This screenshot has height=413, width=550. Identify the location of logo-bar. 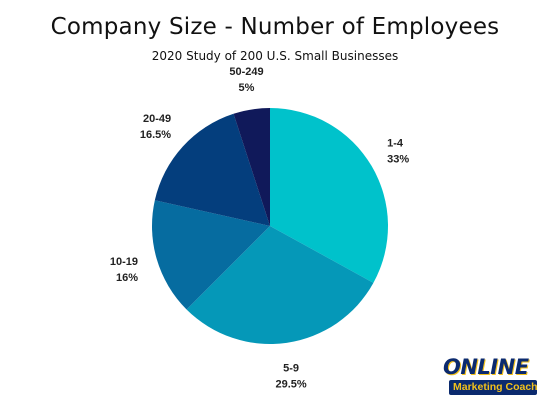
(493, 387).